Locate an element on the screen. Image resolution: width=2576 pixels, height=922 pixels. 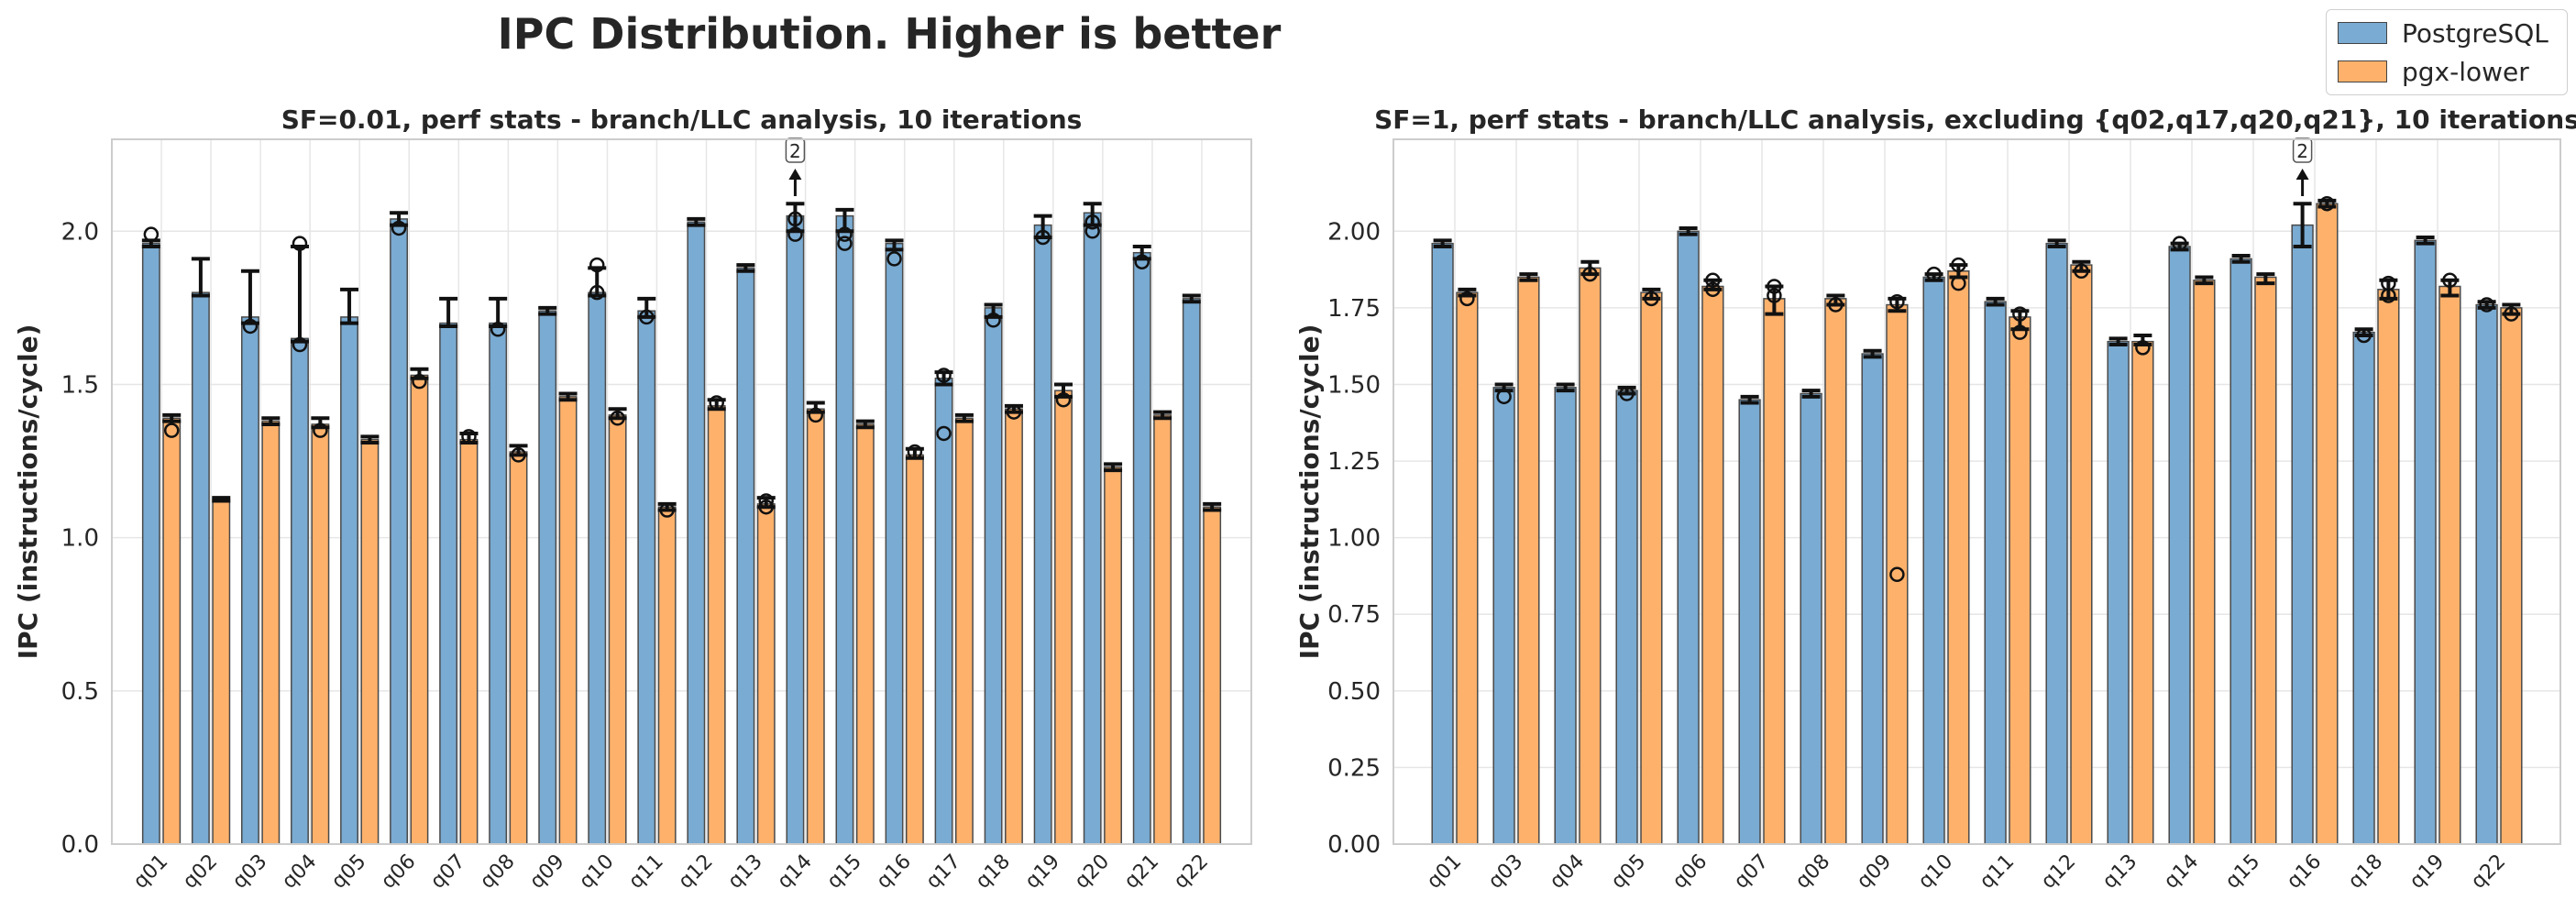
x-tick-label: q18 is located at coordinates (2365, 872).